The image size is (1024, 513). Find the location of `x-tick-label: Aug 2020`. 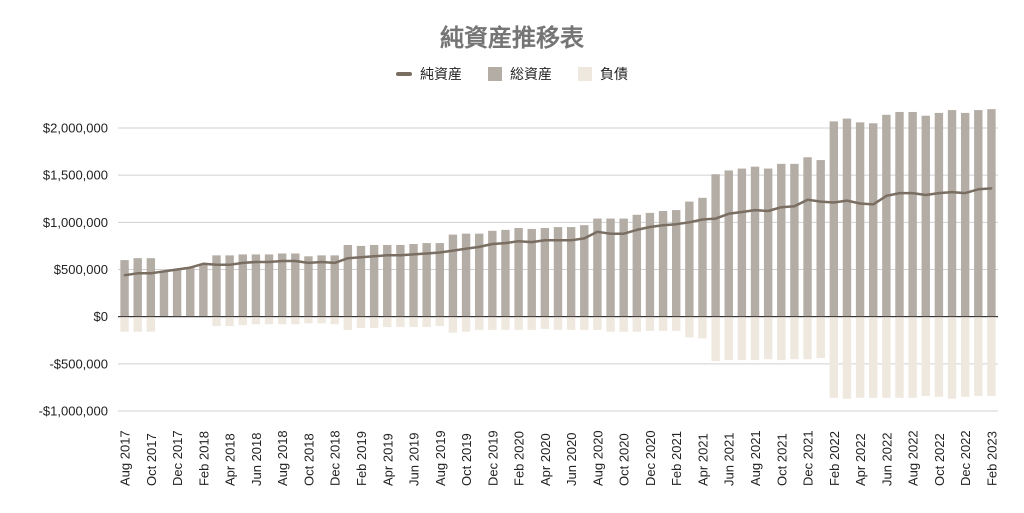

x-tick-label: Aug 2020 is located at coordinates (597, 458).